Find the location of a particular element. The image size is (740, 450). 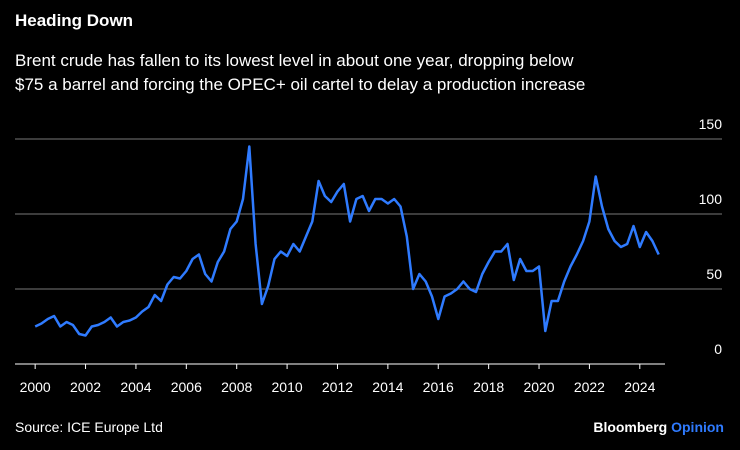

y-tick-label: 0 is located at coordinates (718, 349).